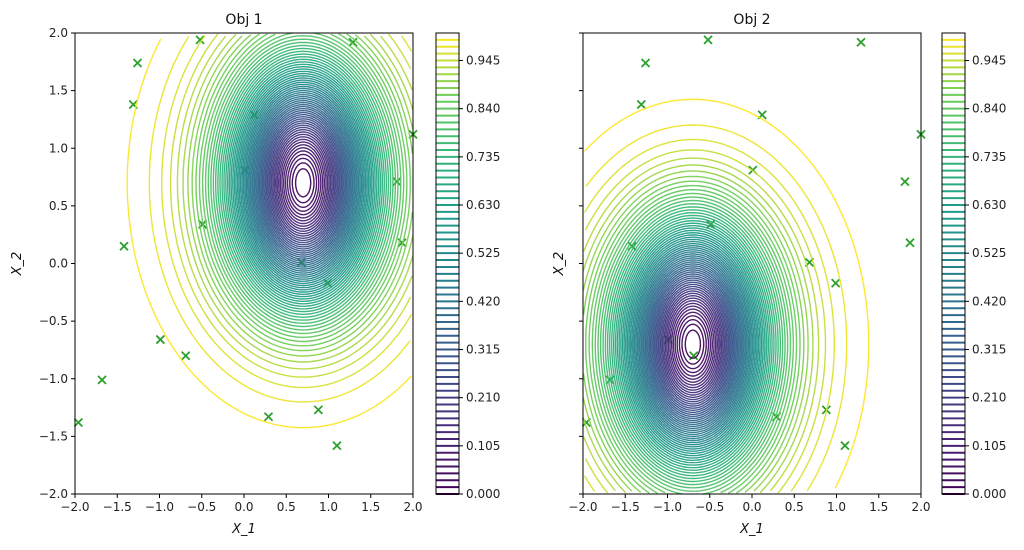 The height and width of the screenshot is (550, 1024). Describe the element at coordinates (483, 157) in the screenshot. I see `colorbar-tick-label: 0.735` at that location.